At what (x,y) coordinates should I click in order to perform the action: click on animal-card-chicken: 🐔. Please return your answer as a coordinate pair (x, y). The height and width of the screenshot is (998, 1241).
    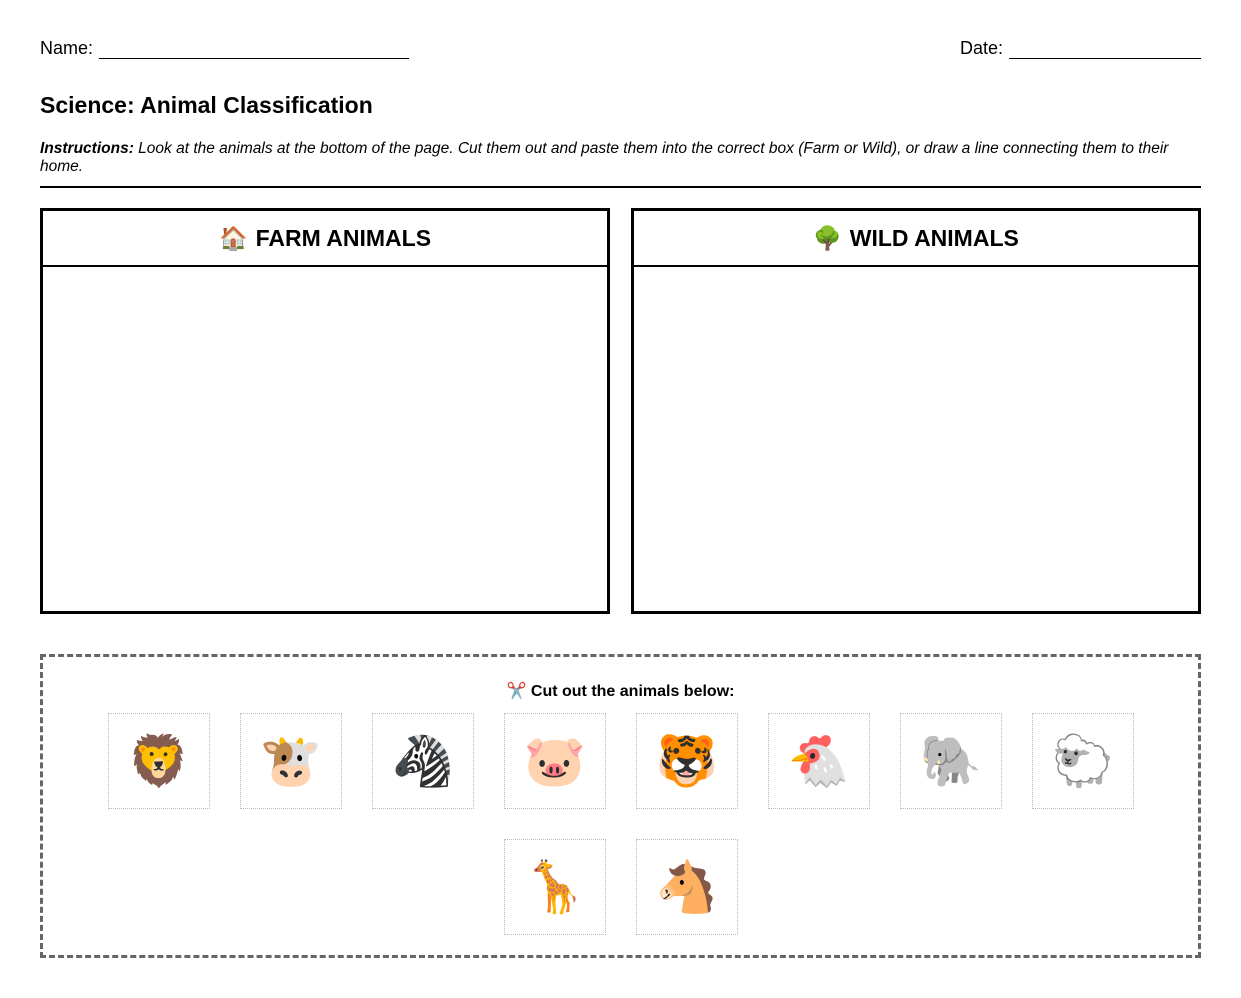
    Looking at the image, I should click on (819, 761).